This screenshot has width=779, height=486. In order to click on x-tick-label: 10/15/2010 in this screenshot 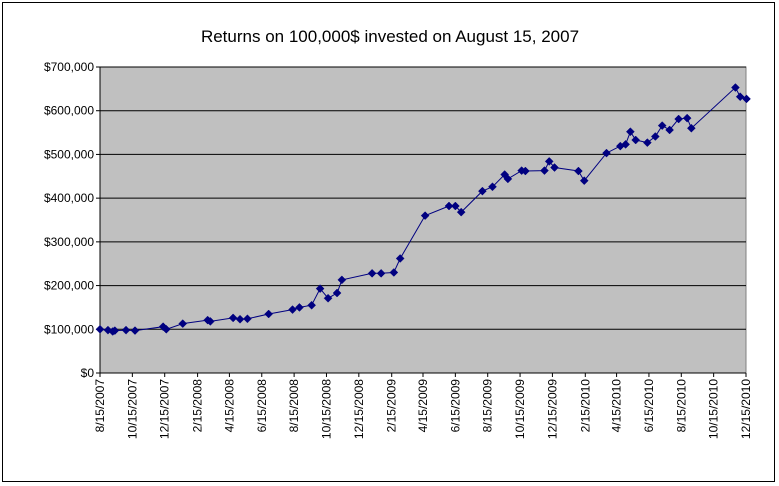, I will do `click(714, 409)`.